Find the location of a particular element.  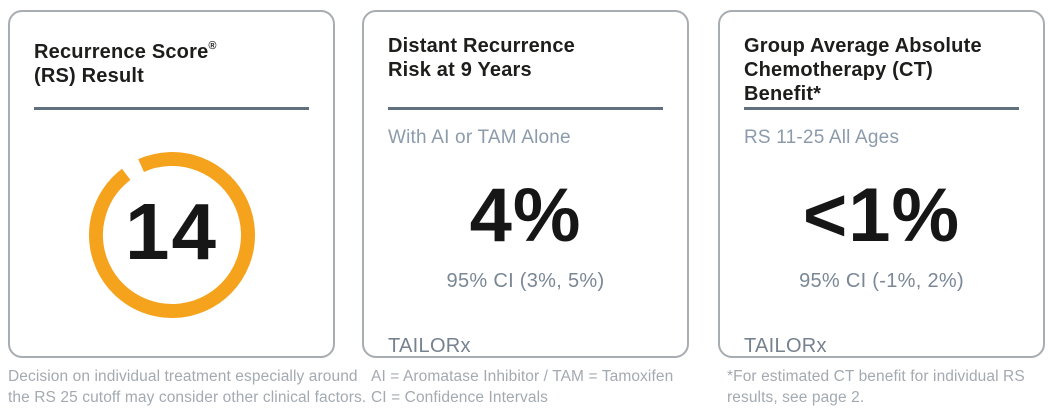

orange-score-ring is located at coordinates (171, 235).